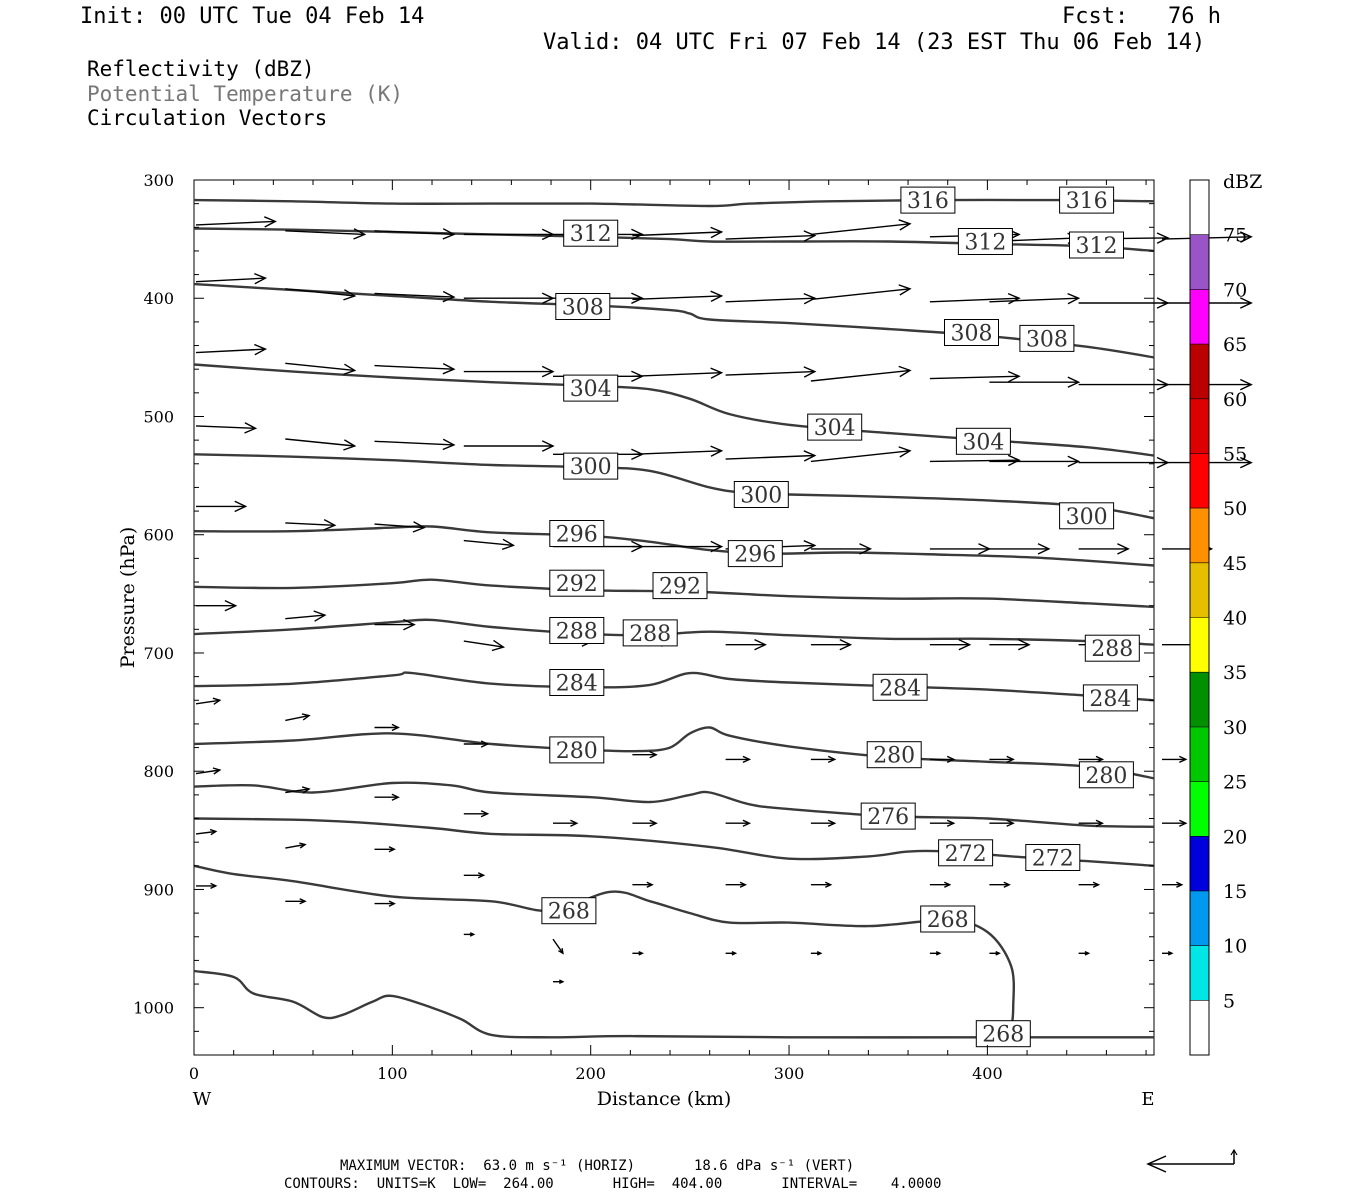 The image size is (1350, 1200). I want to click on ref-vector-head, so click(1156, 1164).